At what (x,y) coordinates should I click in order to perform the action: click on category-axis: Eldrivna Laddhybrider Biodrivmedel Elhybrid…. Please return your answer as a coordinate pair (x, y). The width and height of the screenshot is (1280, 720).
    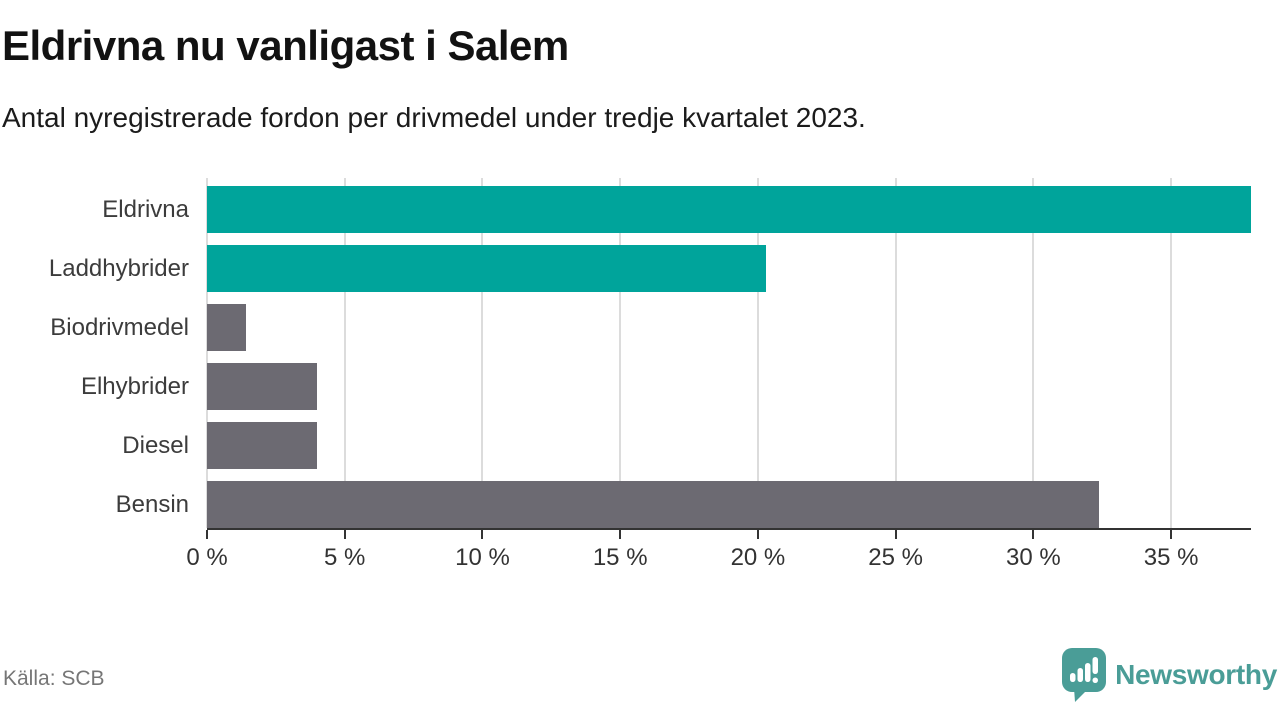
    Looking at the image, I should click on (94, 357).